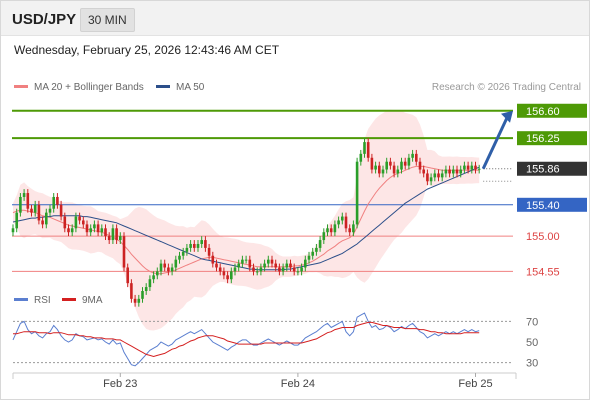 This screenshot has height=400, width=590. Describe the element at coordinates (543, 112) in the screenshot. I see `price-tag-label: 156.60` at that location.